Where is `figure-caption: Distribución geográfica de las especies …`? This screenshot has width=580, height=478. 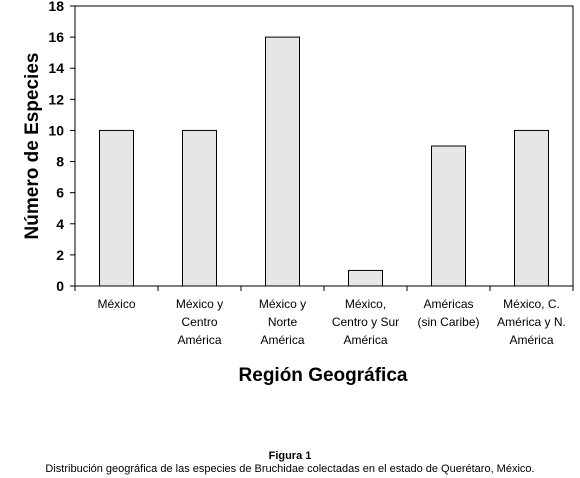
figure-caption: Distribución geográfica de las especies … is located at coordinates (290, 469).